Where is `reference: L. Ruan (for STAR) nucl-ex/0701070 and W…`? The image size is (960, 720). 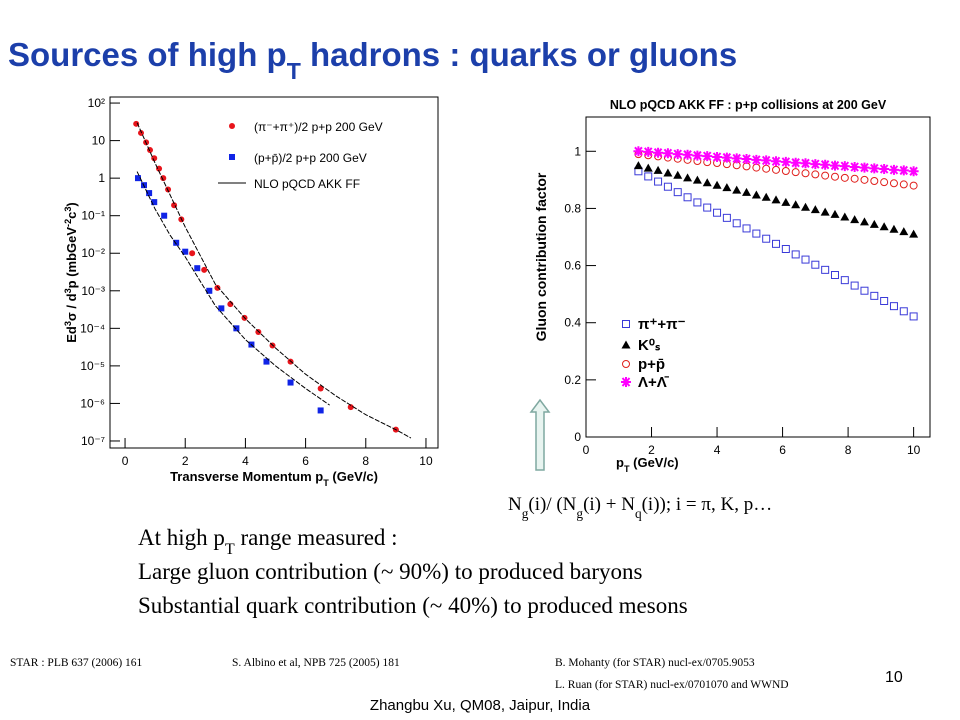
reference: L. Ruan (for STAR) nucl-ex/0701070 and W… is located at coordinates (672, 685).